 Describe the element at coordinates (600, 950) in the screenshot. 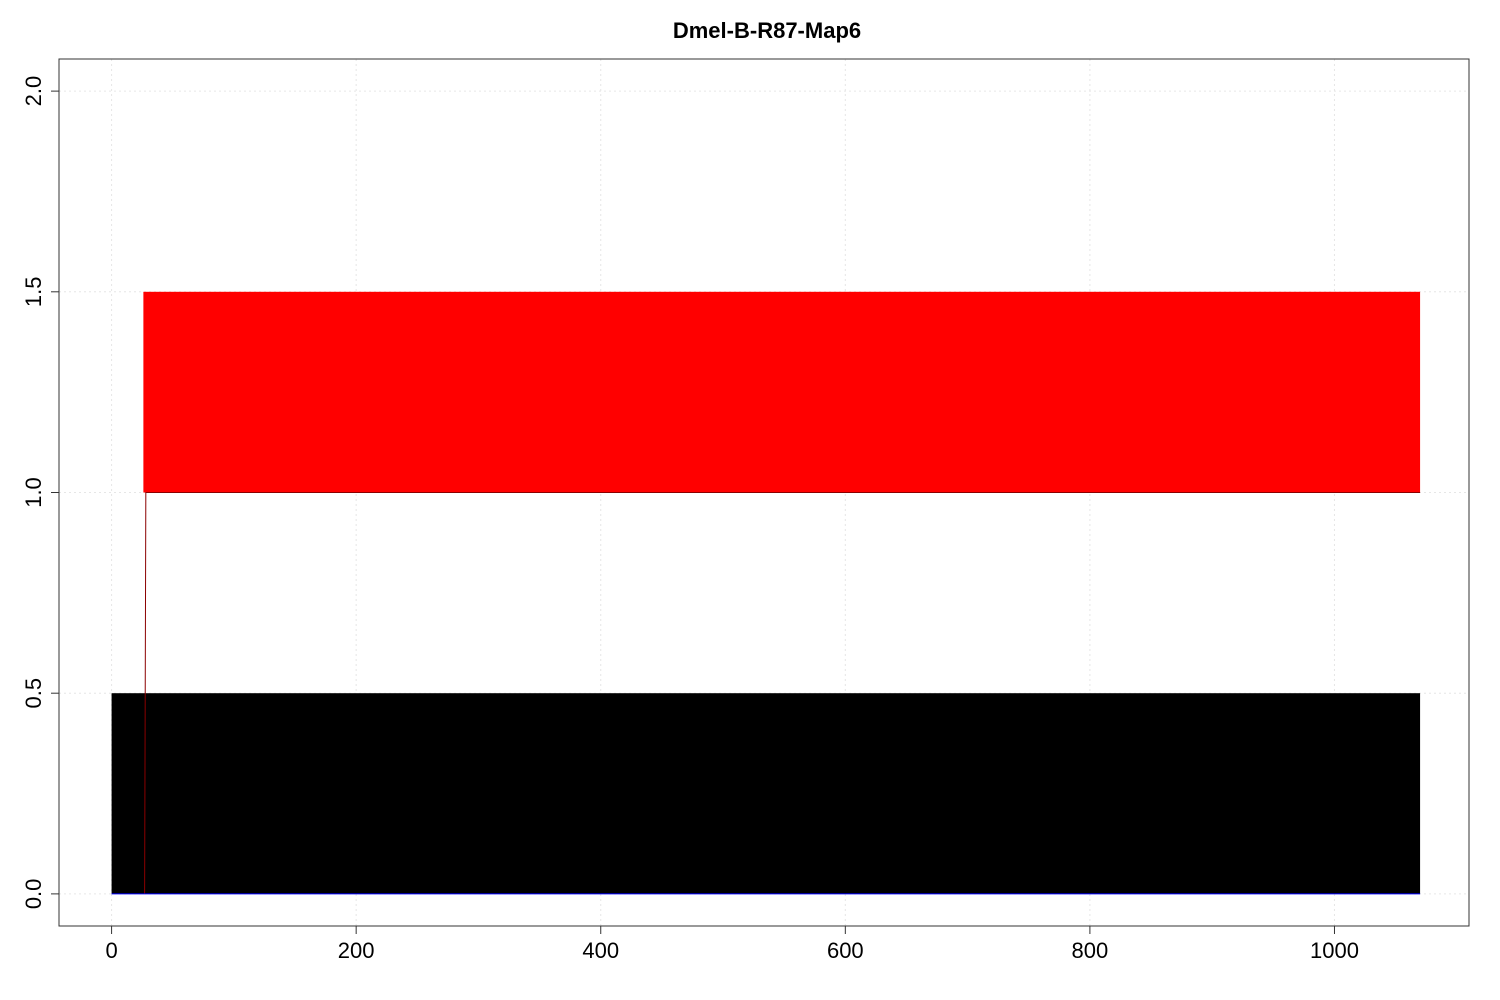

I see `x-tick-label-2: 400` at that location.